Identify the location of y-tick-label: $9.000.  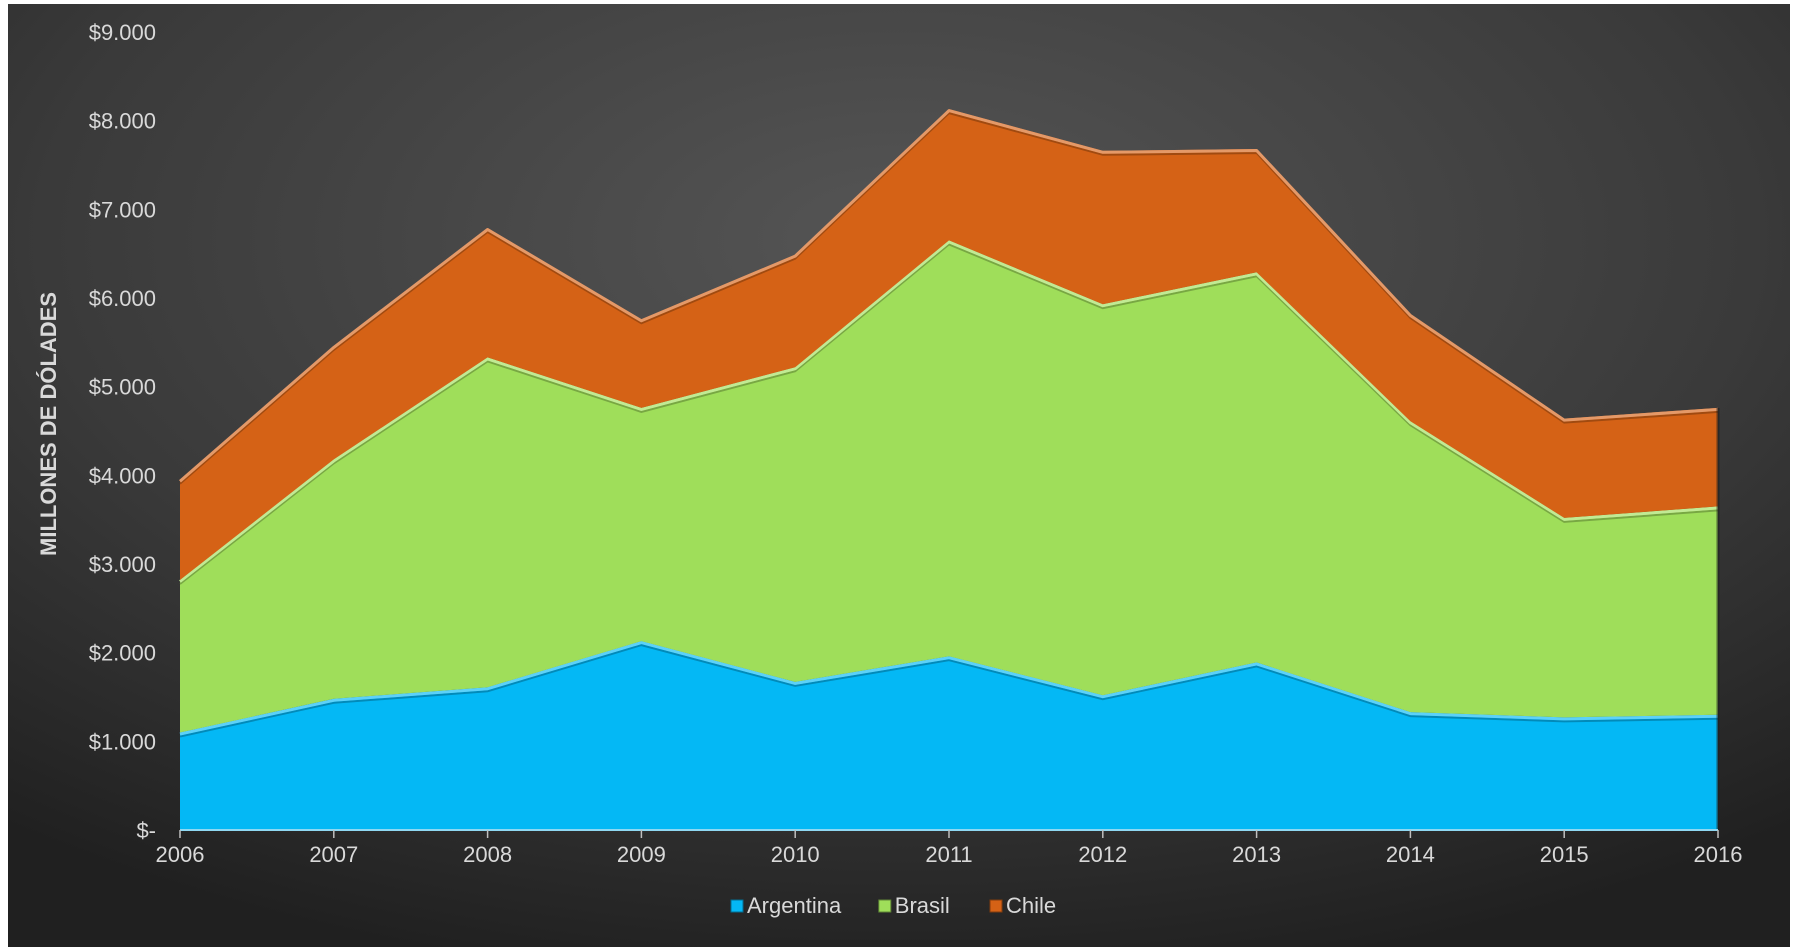
(122, 32).